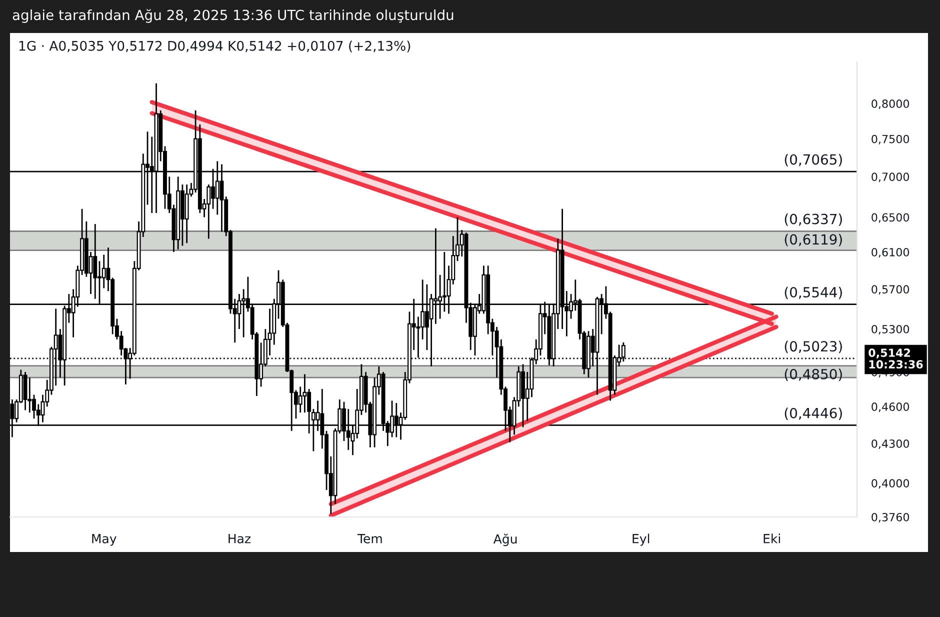 This screenshot has width=940, height=617. What do you see at coordinates (369, 539) in the screenshot?
I see `x-tick-label: Tem` at bounding box center [369, 539].